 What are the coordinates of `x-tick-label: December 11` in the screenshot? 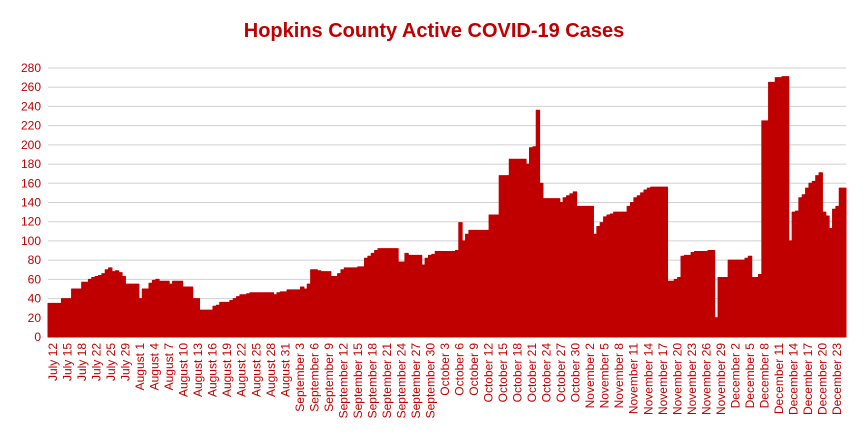 It's located at (779, 378).